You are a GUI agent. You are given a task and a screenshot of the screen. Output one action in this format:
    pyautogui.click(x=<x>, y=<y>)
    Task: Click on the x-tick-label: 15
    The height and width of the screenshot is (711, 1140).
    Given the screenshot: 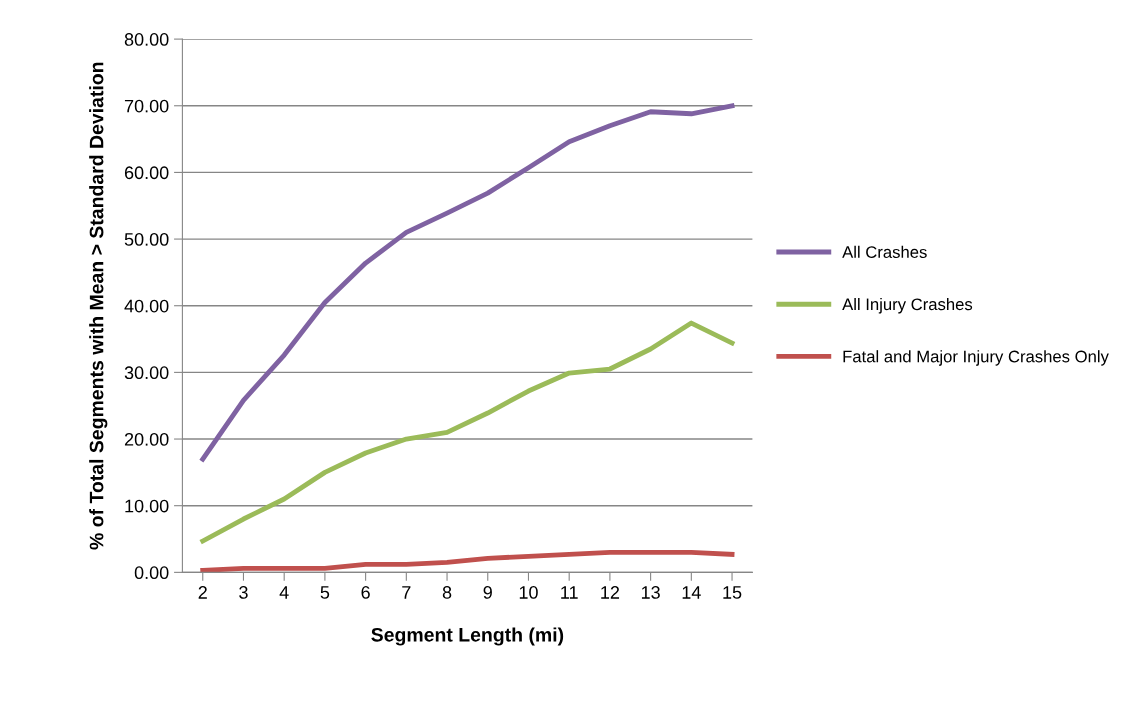 What is the action you would take?
    pyautogui.click(x=732, y=592)
    